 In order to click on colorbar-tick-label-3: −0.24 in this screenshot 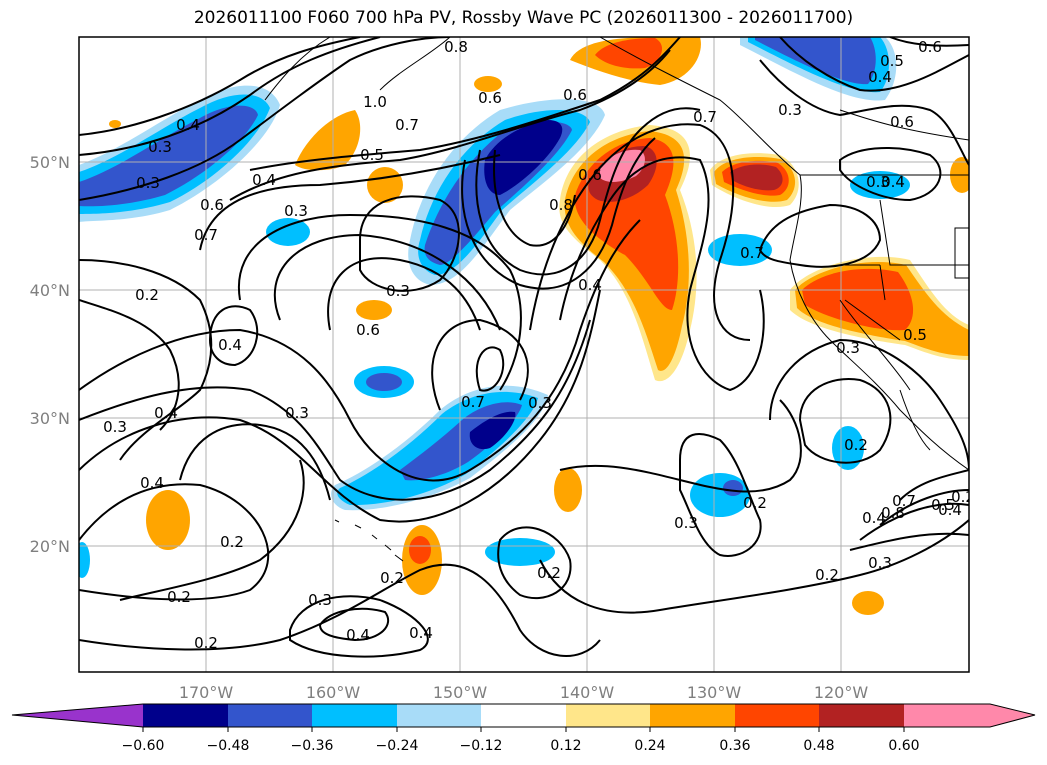, I will do `click(397, 746)`.